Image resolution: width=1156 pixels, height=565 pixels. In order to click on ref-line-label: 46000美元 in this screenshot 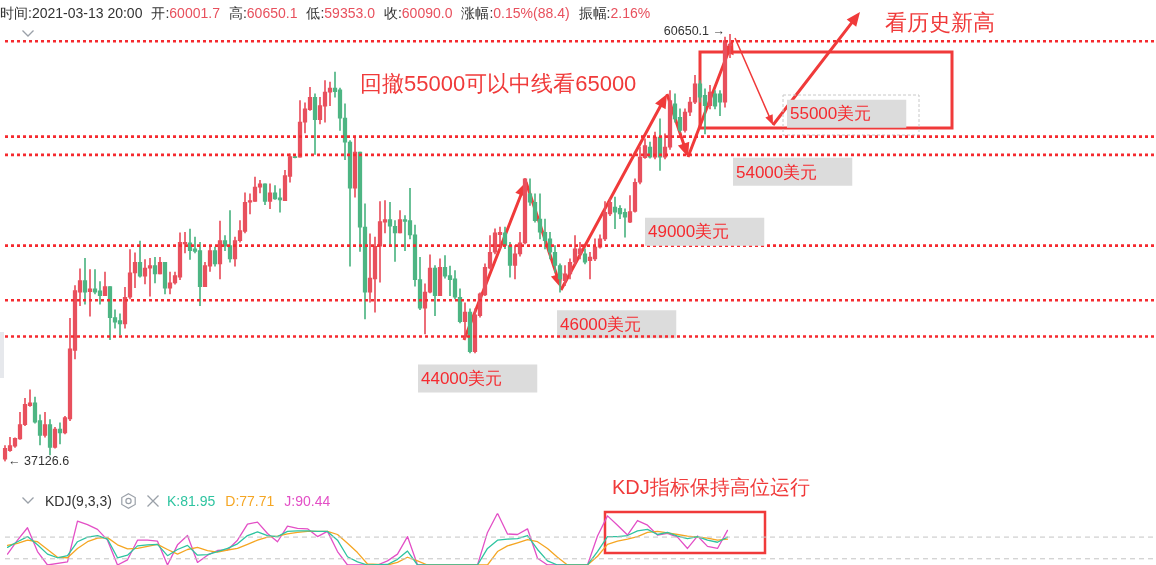, I will do `click(601, 324)`.